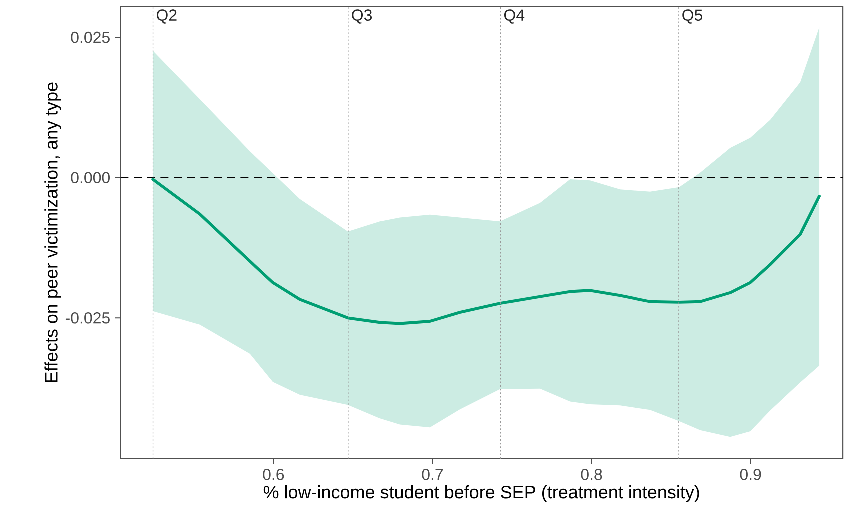  Describe the element at coordinates (166, 17) in the screenshot. I see `ref-line-label: Q2` at that location.